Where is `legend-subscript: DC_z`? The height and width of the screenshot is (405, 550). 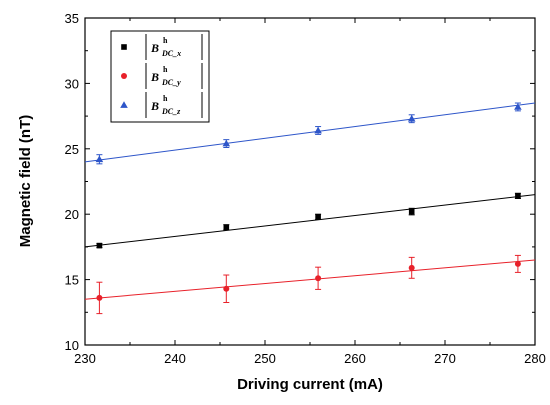 legend-subscript: DC_z is located at coordinates (171, 111).